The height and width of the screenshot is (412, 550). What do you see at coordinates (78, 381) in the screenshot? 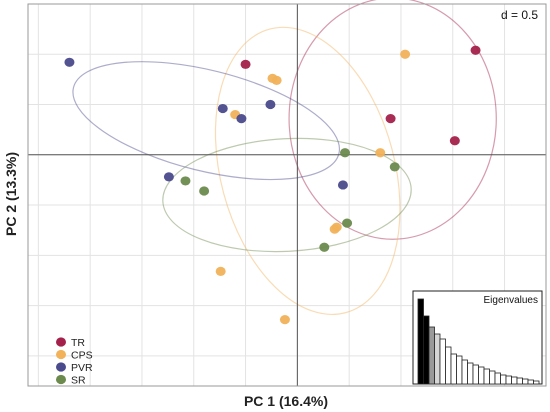
I see `legend-label-sr: SR` at bounding box center [78, 381].